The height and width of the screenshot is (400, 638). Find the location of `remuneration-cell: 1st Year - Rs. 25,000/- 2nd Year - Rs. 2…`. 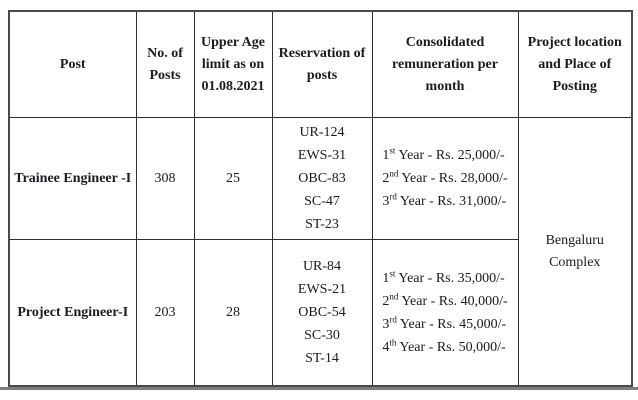

remuneration-cell: 1st Year - Rs. 25,000/- 2nd Year - Rs. 2… is located at coordinates (445, 178).